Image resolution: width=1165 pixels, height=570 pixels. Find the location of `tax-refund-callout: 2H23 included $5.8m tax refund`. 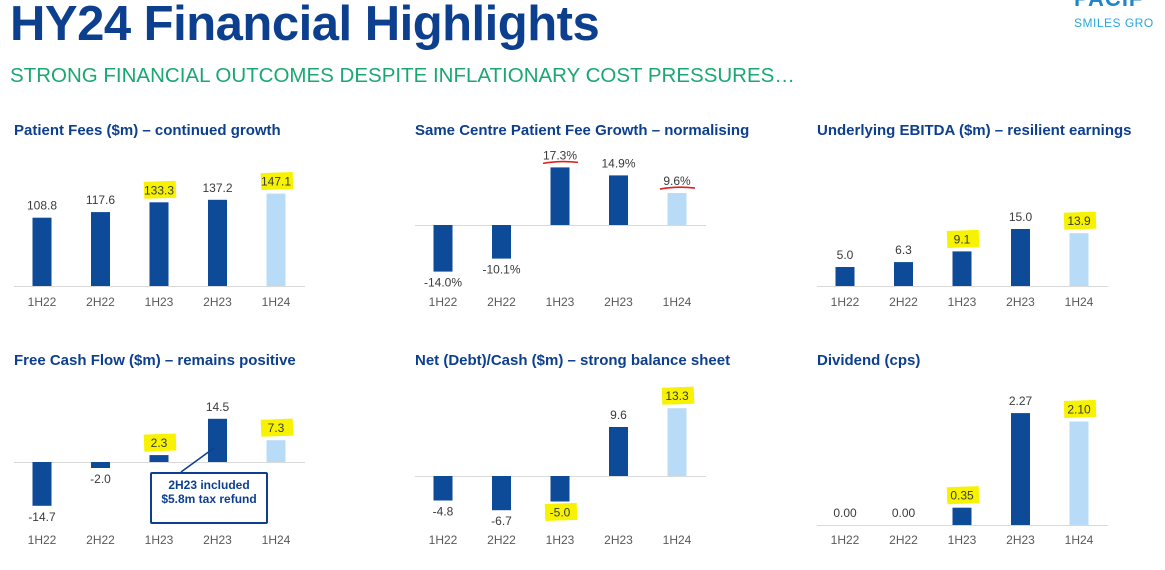

tax-refund-callout: 2H23 included $5.8m tax refund is located at coordinates (209, 498).